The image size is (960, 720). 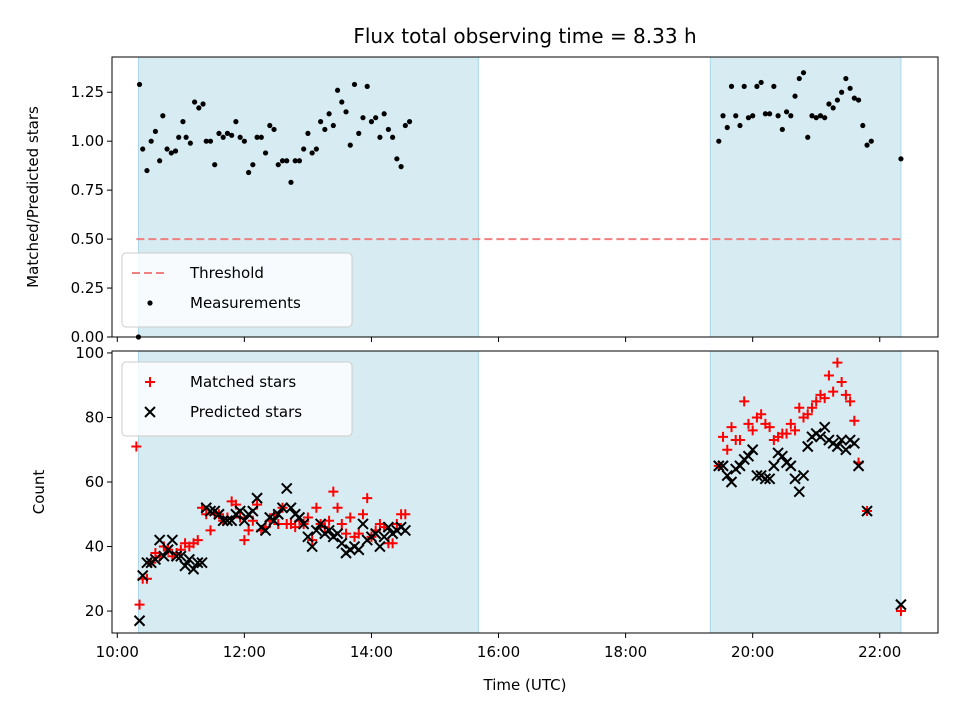 I want to click on ratio-y-tick-label: 1.00, so click(x=87, y=141).